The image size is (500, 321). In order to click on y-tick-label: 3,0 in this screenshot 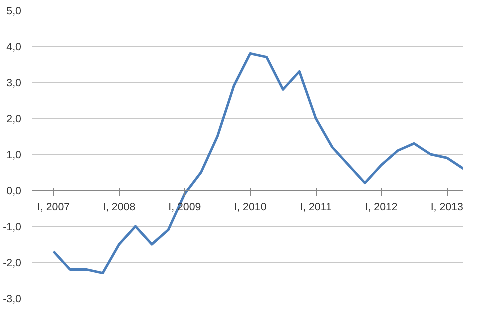, I will do `click(14, 84)`.